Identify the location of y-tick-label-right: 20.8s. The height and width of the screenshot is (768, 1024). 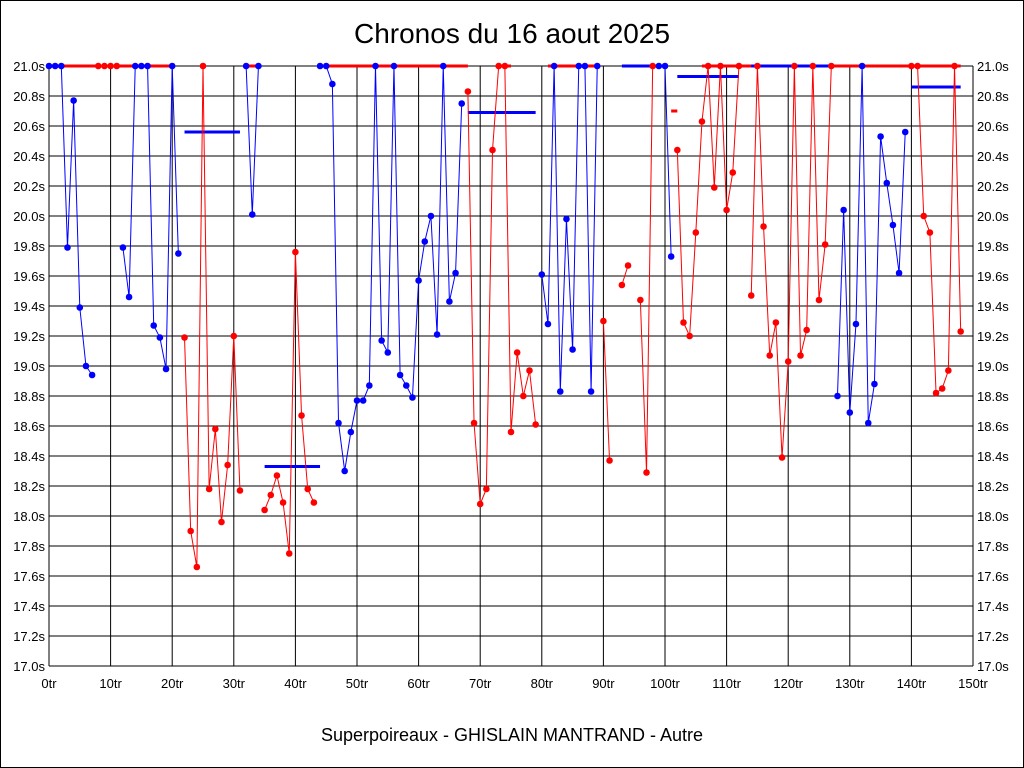
(993, 96).